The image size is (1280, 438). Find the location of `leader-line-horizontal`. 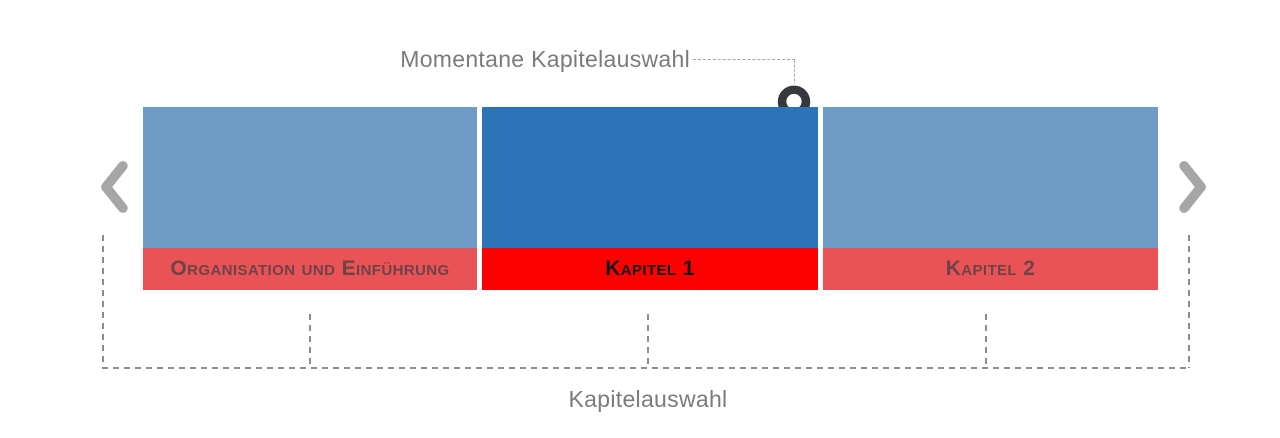

leader-line-horizontal is located at coordinates (744, 59).